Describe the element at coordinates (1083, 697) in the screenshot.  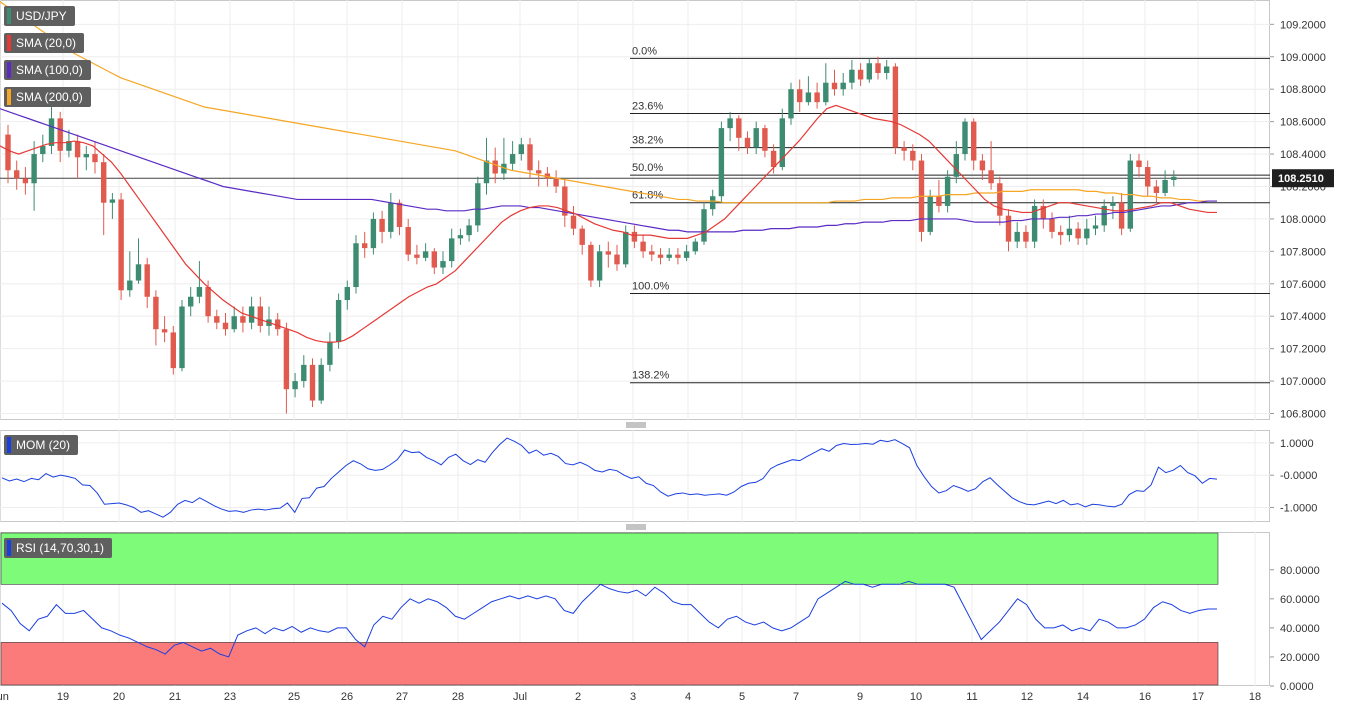
I see `x-tick-label: 14` at that location.